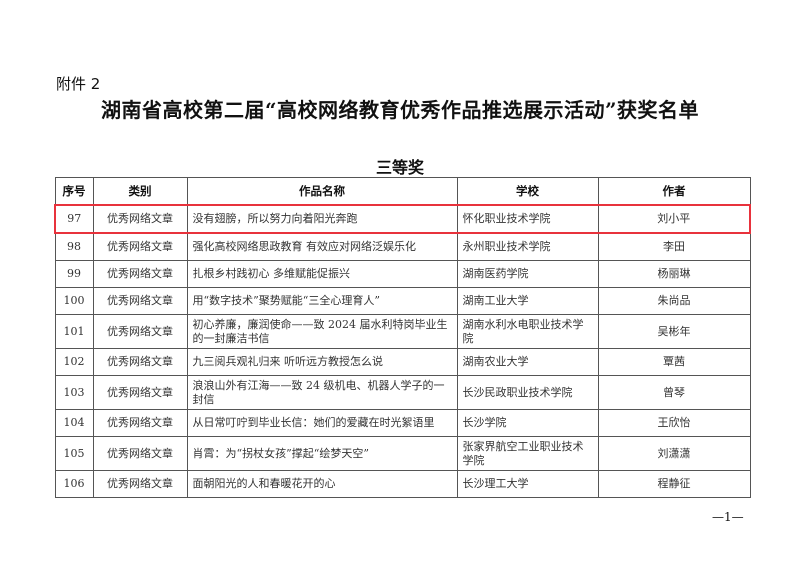  What do you see at coordinates (322, 484) in the screenshot?
I see `row-work-title: 面朝阳光的人和春暖花开的心` at bounding box center [322, 484].